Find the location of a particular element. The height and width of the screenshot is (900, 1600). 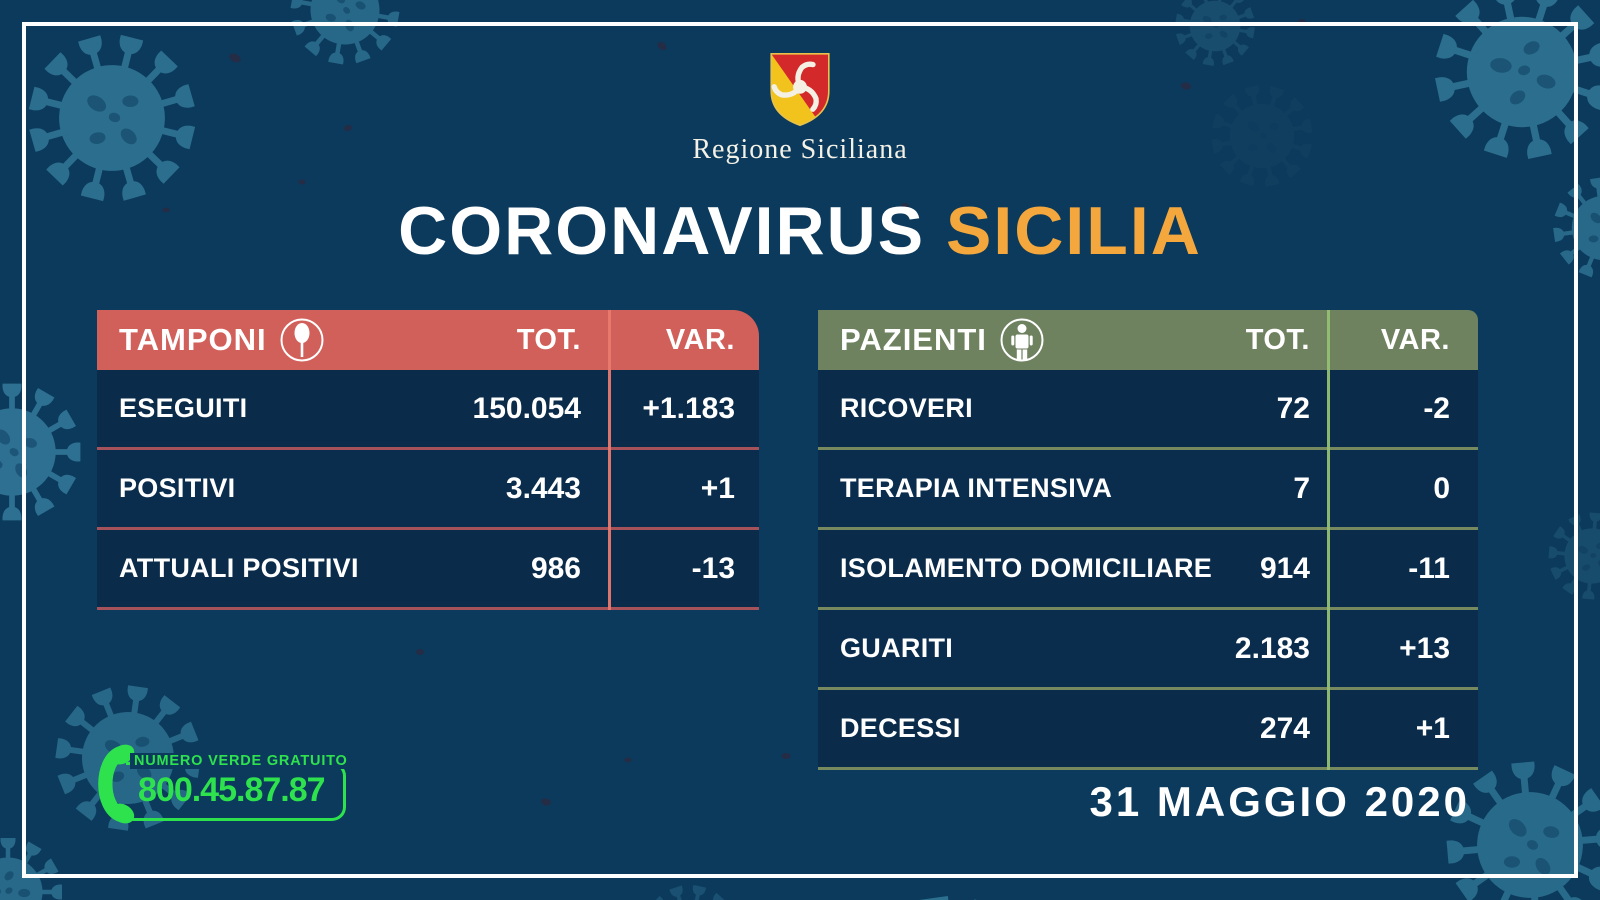

row-label: DECESSI is located at coordinates (900, 728).